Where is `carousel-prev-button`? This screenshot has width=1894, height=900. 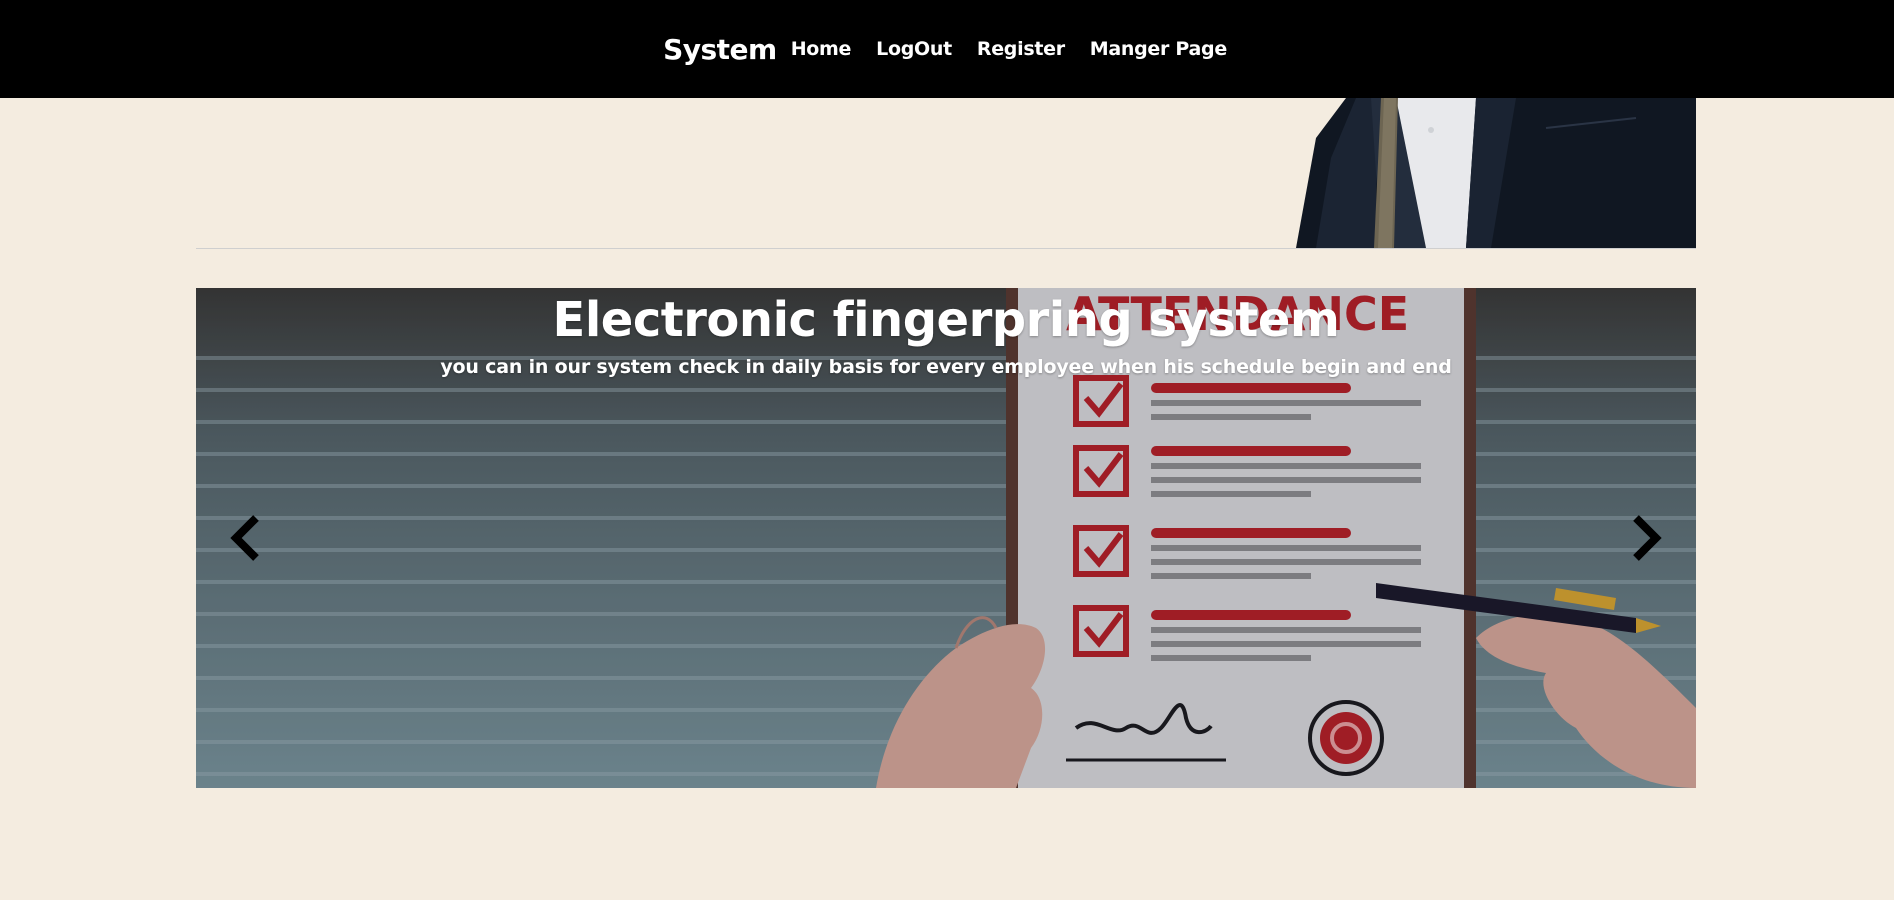
carousel-prev-button is located at coordinates (246, 538).